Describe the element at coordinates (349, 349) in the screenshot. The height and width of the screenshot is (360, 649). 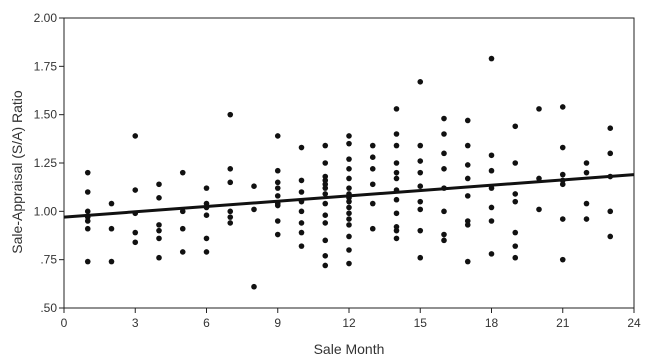
I see `x-axis-label: Sale Month` at that location.